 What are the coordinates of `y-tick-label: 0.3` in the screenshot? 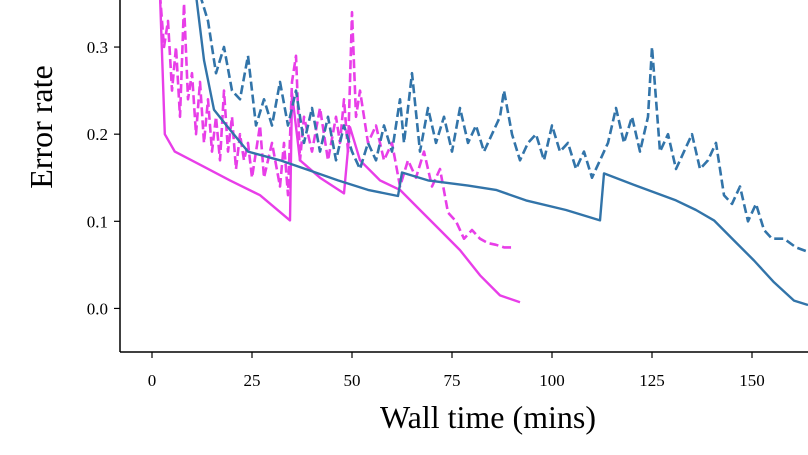 It's located at (97, 47).